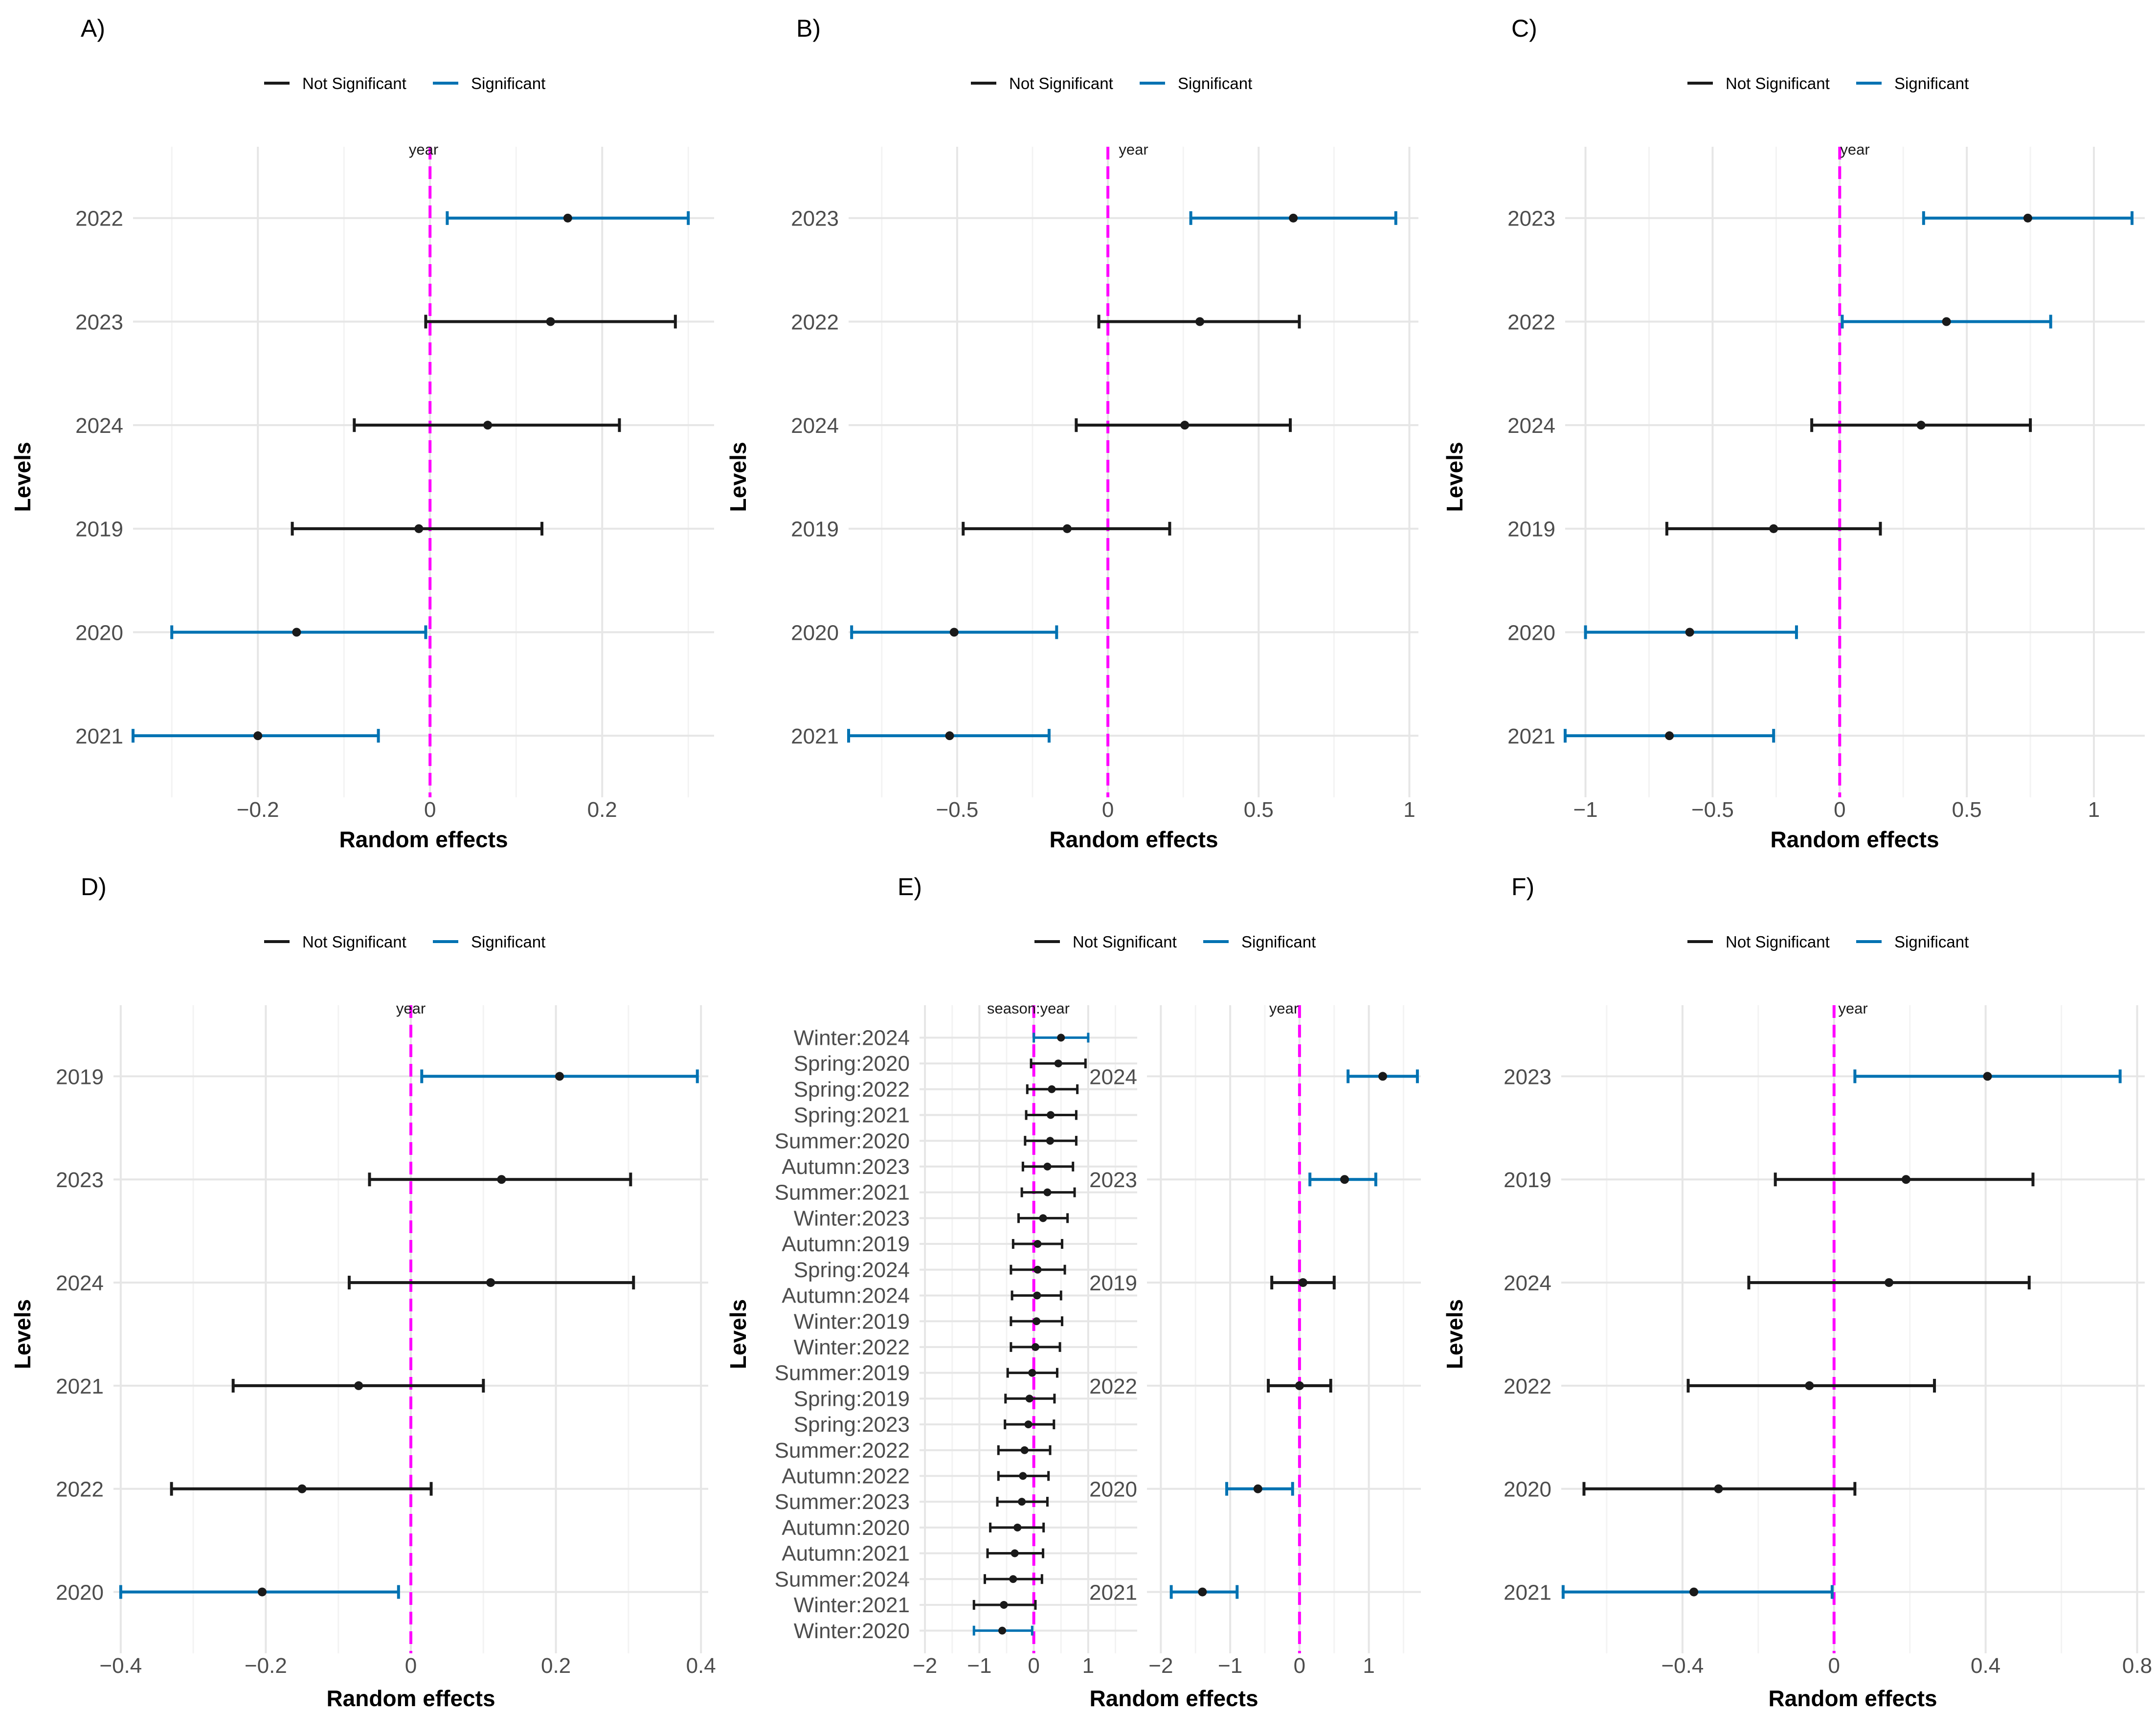 The height and width of the screenshot is (1712, 2156). What do you see at coordinates (925, 1666) in the screenshot?
I see `x-tick-label: −2` at bounding box center [925, 1666].